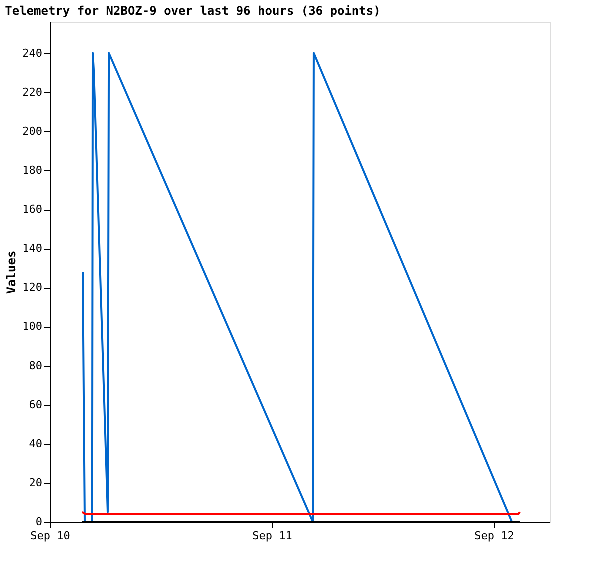 This screenshot has width=597, height=579. What do you see at coordinates (32, 327) in the screenshot?
I see `y-tick-label: 100` at bounding box center [32, 327].